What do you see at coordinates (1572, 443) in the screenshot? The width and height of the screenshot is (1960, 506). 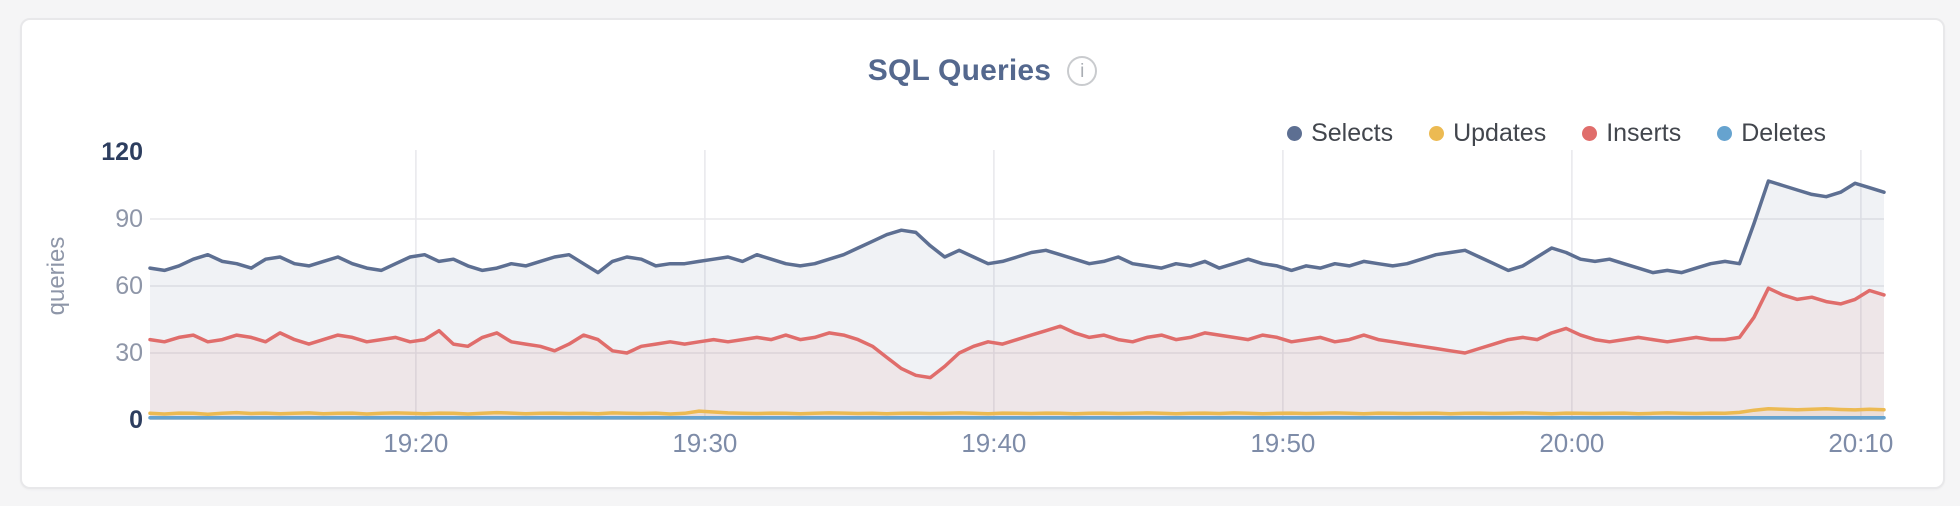 I see `x-tick-2000: 20:00` at bounding box center [1572, 443].